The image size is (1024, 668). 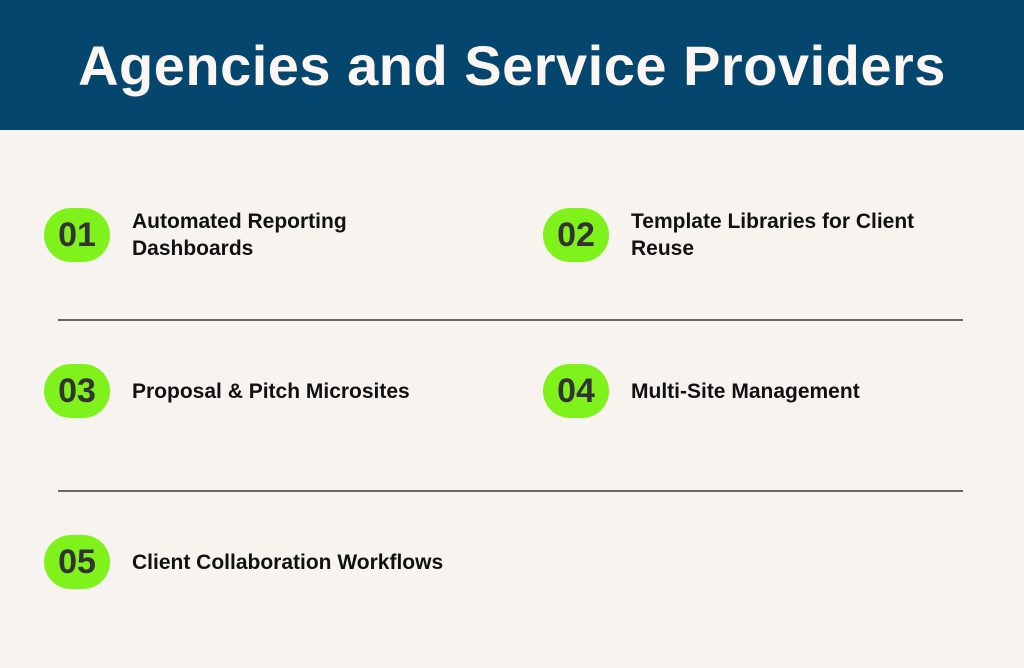 What do you see at coordinates (773, 235) in the screenshot?
I see `item-label: Template Libraries for Client Reuse` at bounding box center [773, 235].